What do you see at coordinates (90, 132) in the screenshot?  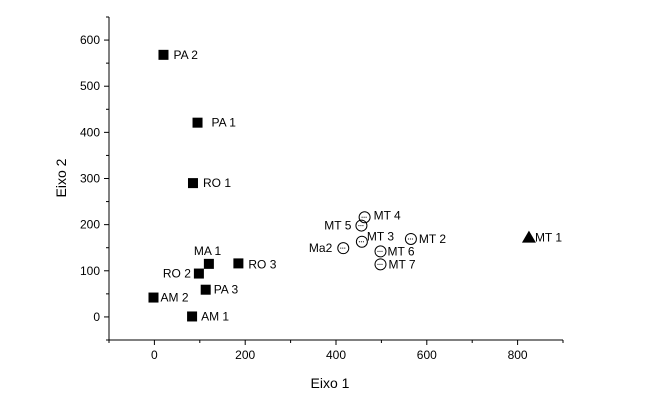 I see `y-tick-label: 400` at bounding box center [90, 132].